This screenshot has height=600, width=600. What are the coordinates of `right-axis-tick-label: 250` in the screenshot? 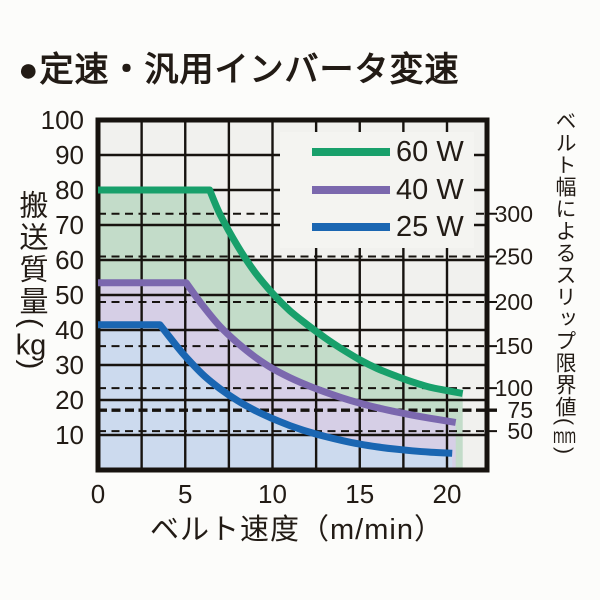 It's located at (514, 257).